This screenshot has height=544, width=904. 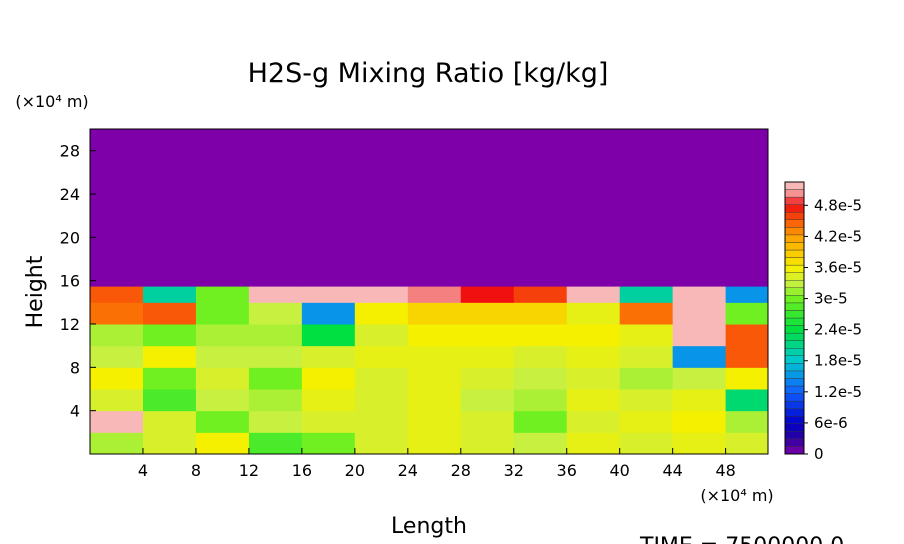 What do you see at coordinates (75, 367) in the screenshot?
I see `y-tick-label: 8` at bounding box center [75, 367].